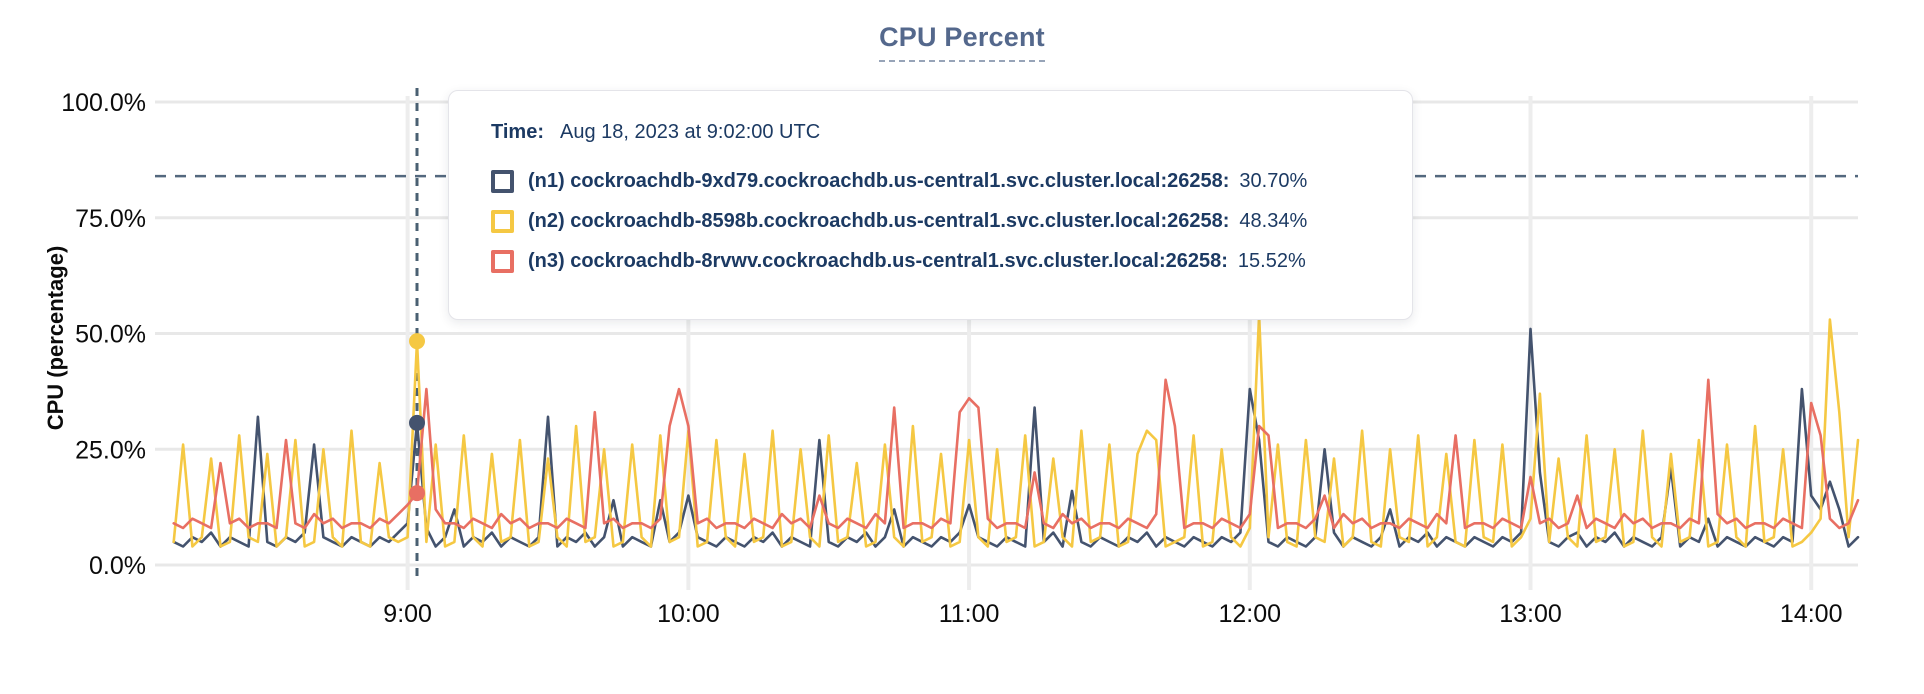 The height and width of the screenshot is (694, 1924). Describe the element at coordinates (502, 181) in the screenshot. I see `series-n1-swatch-icon` at that location.